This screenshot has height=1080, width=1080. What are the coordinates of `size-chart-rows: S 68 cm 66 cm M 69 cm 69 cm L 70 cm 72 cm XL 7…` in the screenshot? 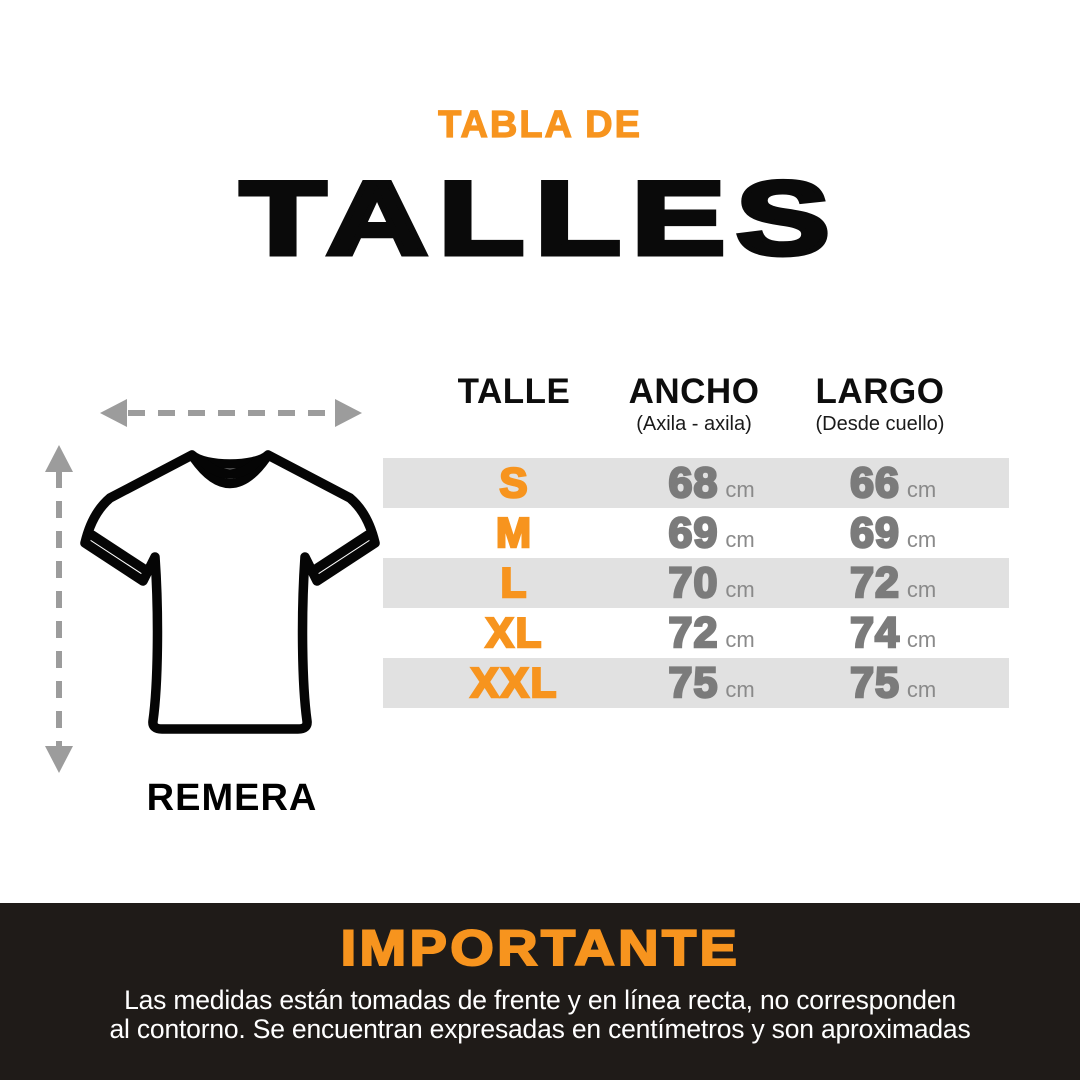 It's located at (696, 582).